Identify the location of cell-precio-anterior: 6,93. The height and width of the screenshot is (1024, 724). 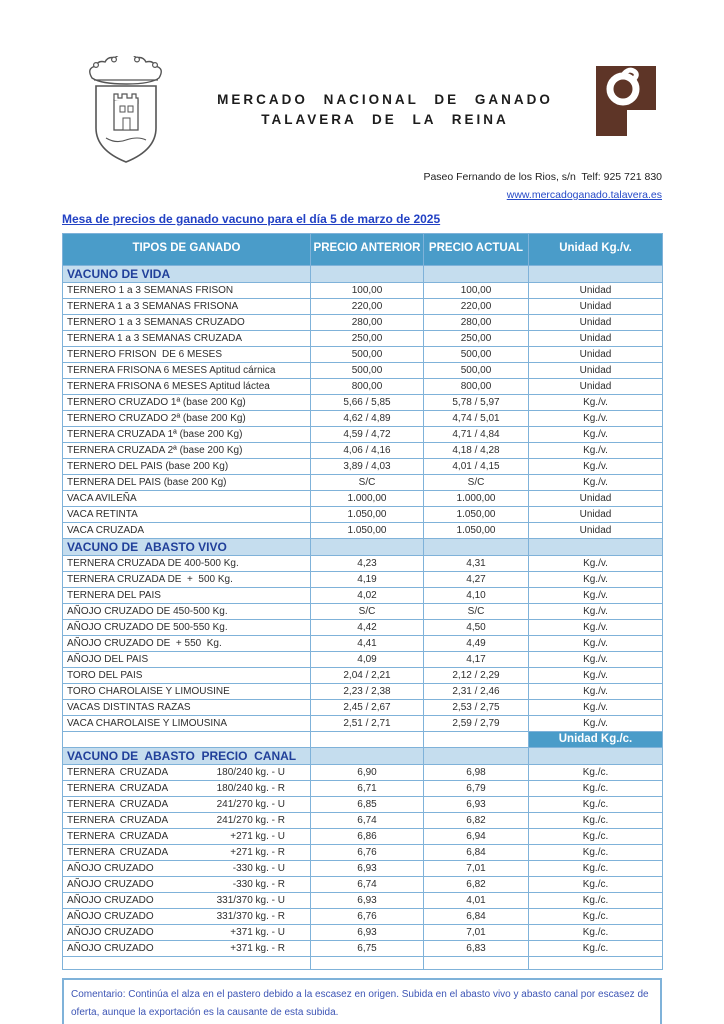
(367, 932).